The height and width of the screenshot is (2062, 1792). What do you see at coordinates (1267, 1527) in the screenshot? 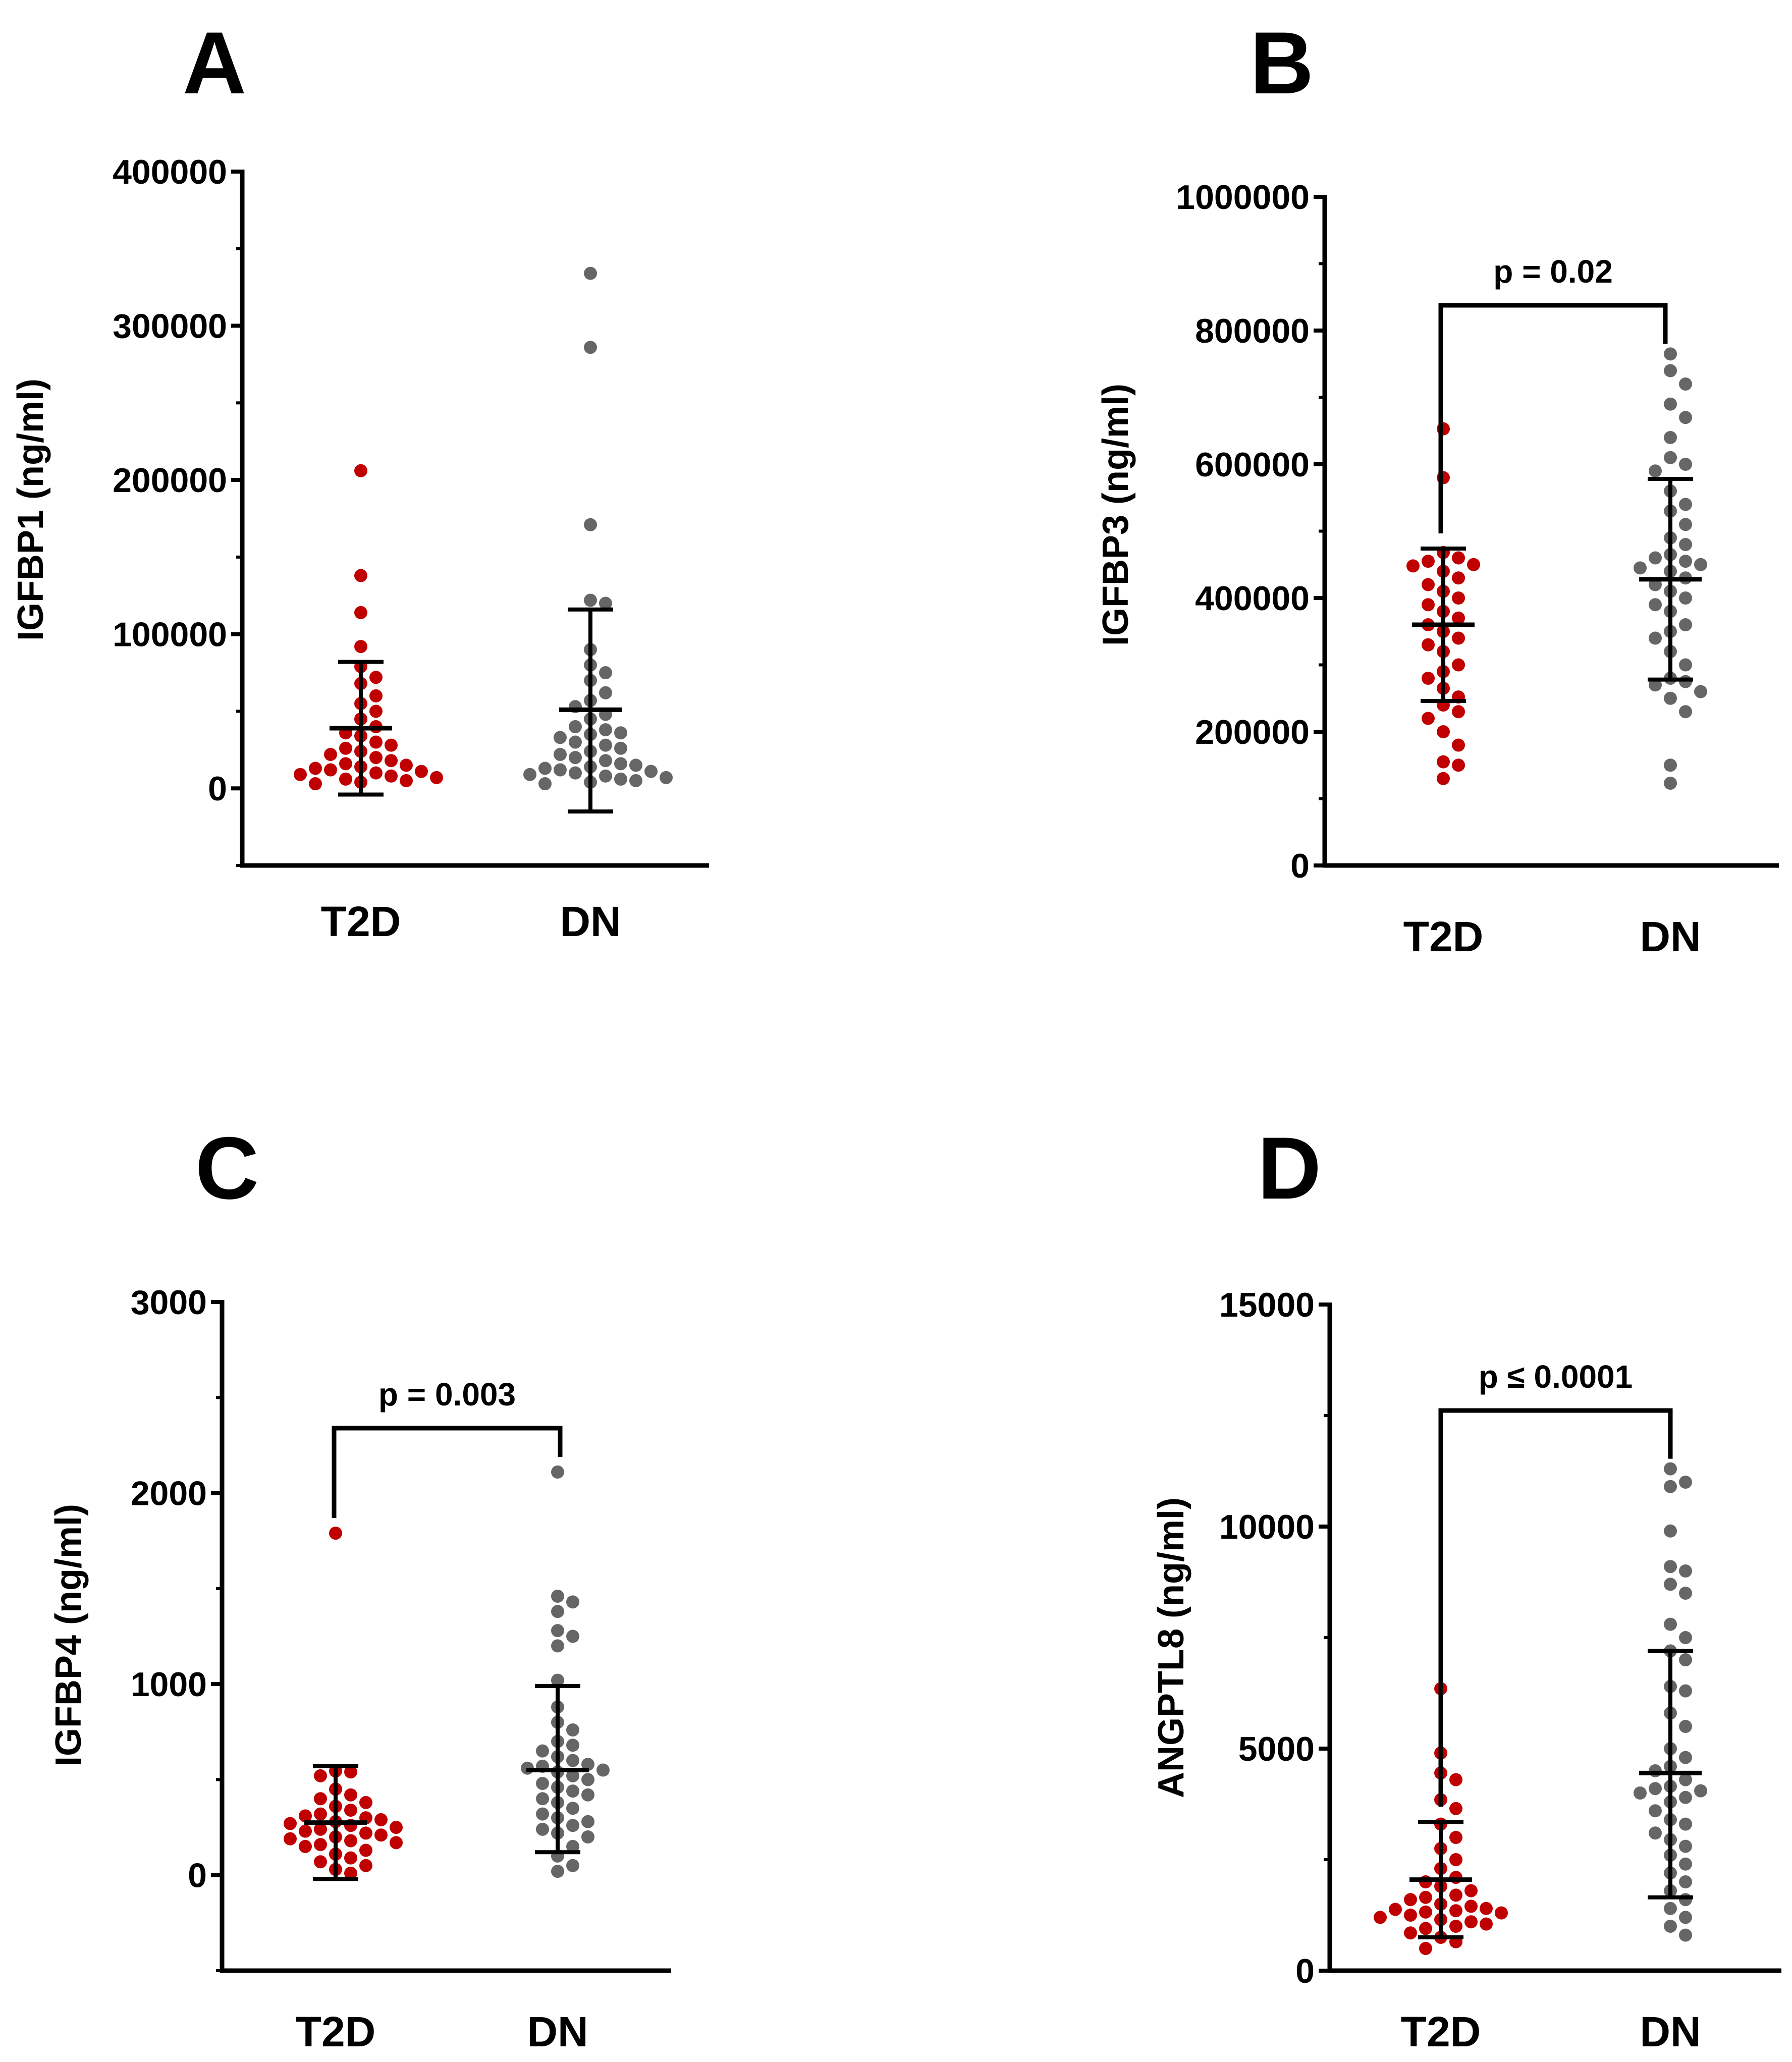
I see `y-tick-label: 10000` at bounding box center [1267, 1527].